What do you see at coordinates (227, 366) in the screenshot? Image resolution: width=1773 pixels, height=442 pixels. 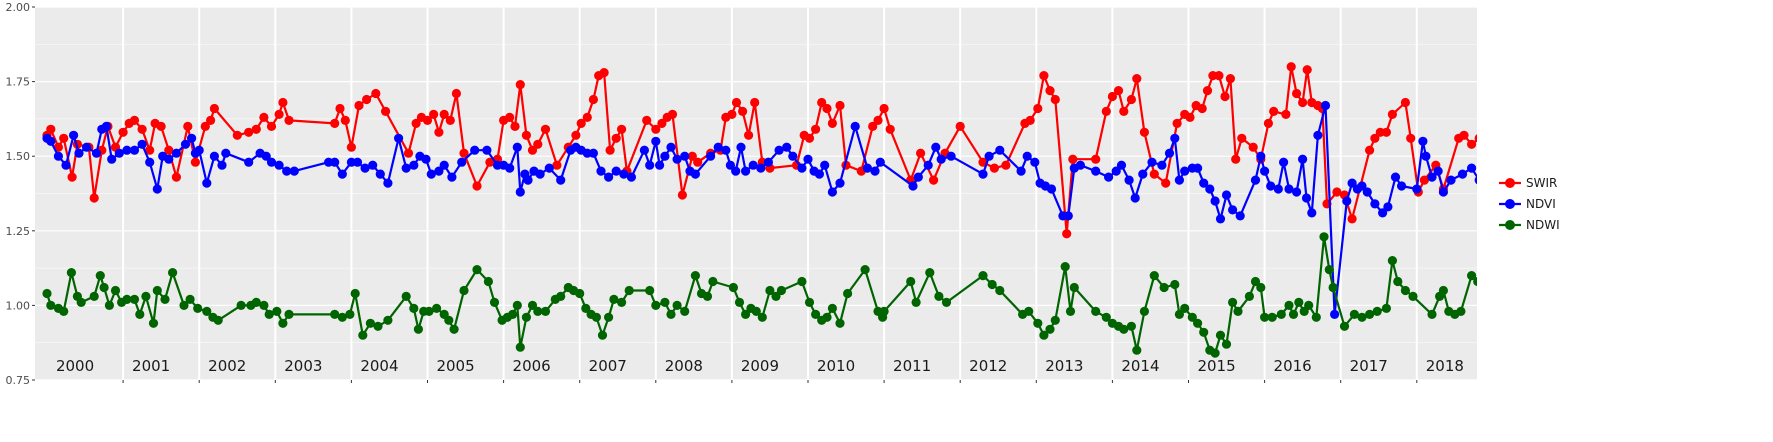 I see `year-label: 2002` at bounding box center [227, 366].